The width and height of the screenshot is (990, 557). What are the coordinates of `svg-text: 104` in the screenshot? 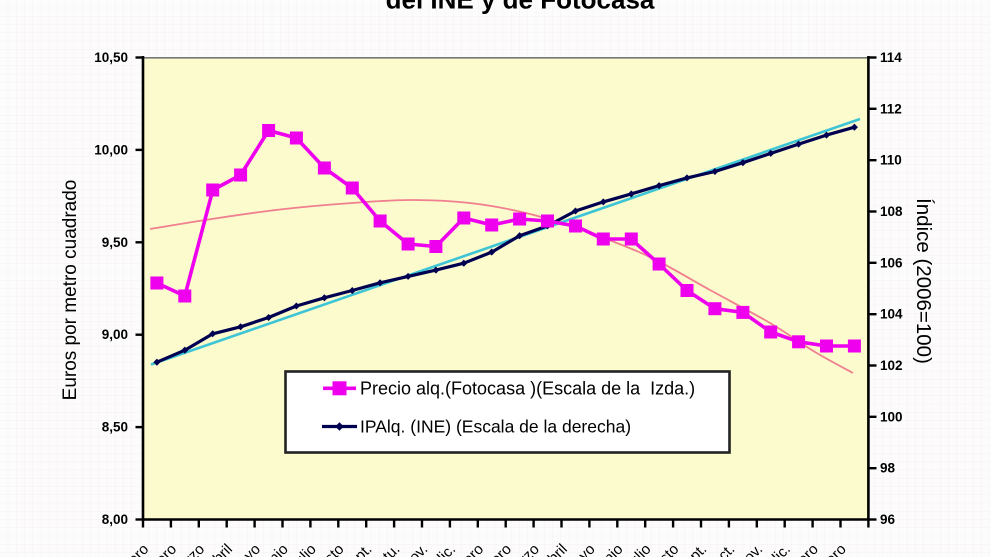 It's located at (891, 314).